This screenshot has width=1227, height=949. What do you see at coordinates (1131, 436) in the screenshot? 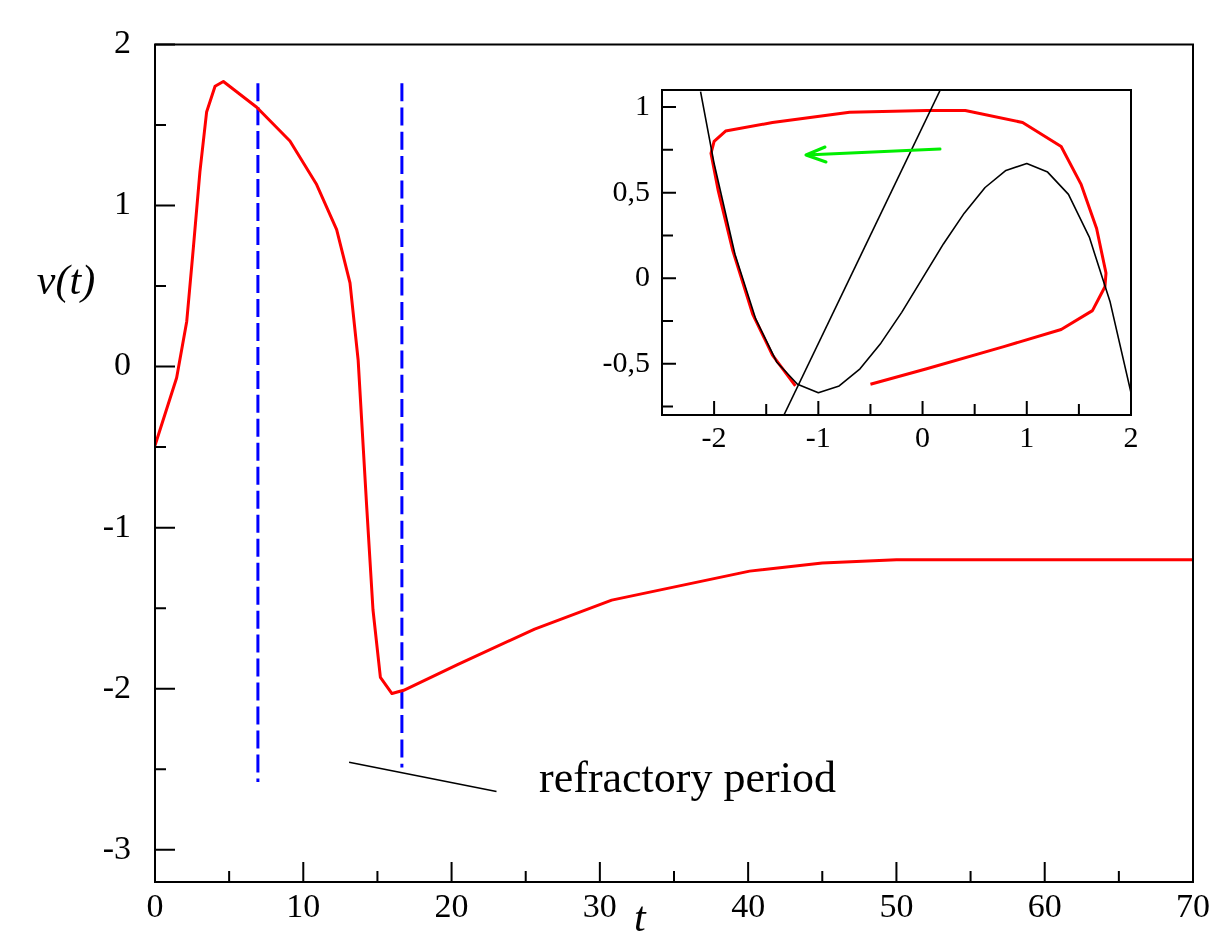
I see `x-tick-label: 2` at bounding box center [1131, 436].